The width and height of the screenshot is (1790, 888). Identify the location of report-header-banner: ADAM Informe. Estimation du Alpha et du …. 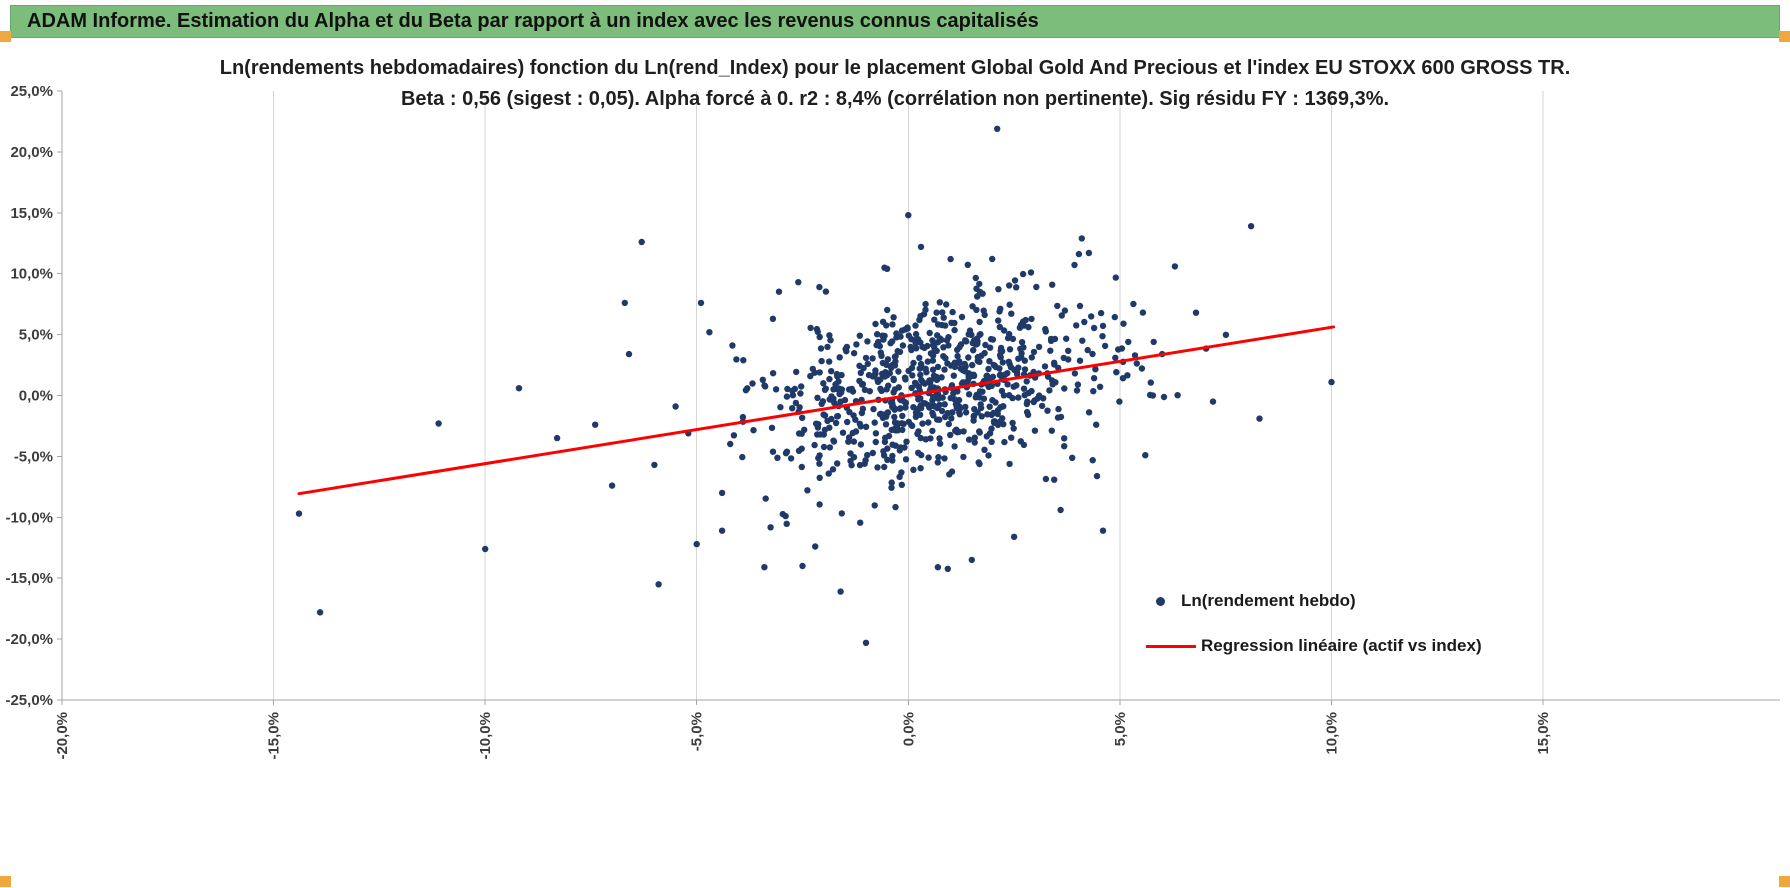
(895, 21).